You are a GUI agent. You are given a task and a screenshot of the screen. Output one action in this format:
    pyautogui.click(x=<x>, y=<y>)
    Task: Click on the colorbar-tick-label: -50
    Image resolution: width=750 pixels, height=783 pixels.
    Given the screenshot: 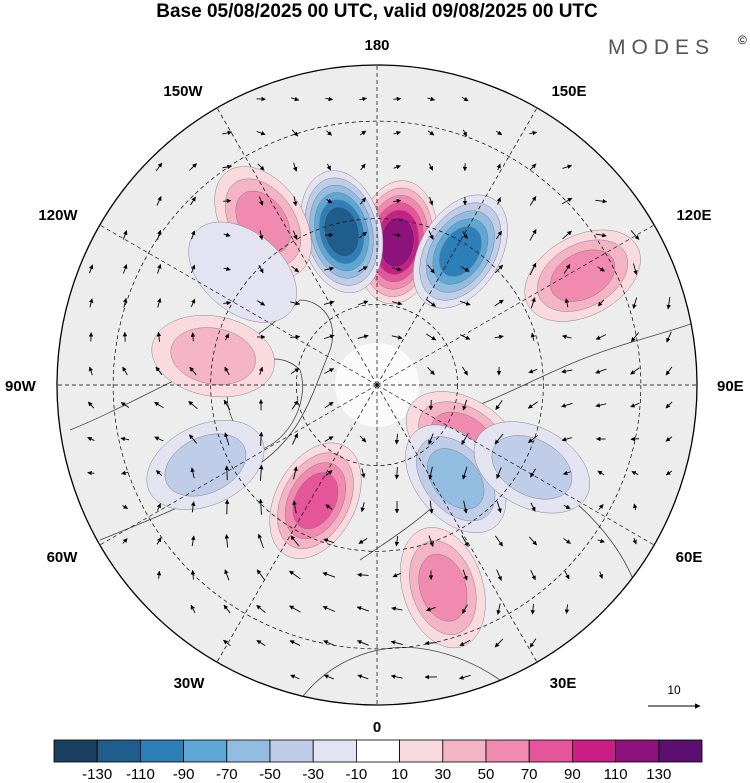 What is the action you would take?
    pyautogui.click(x=270, y=774)
    